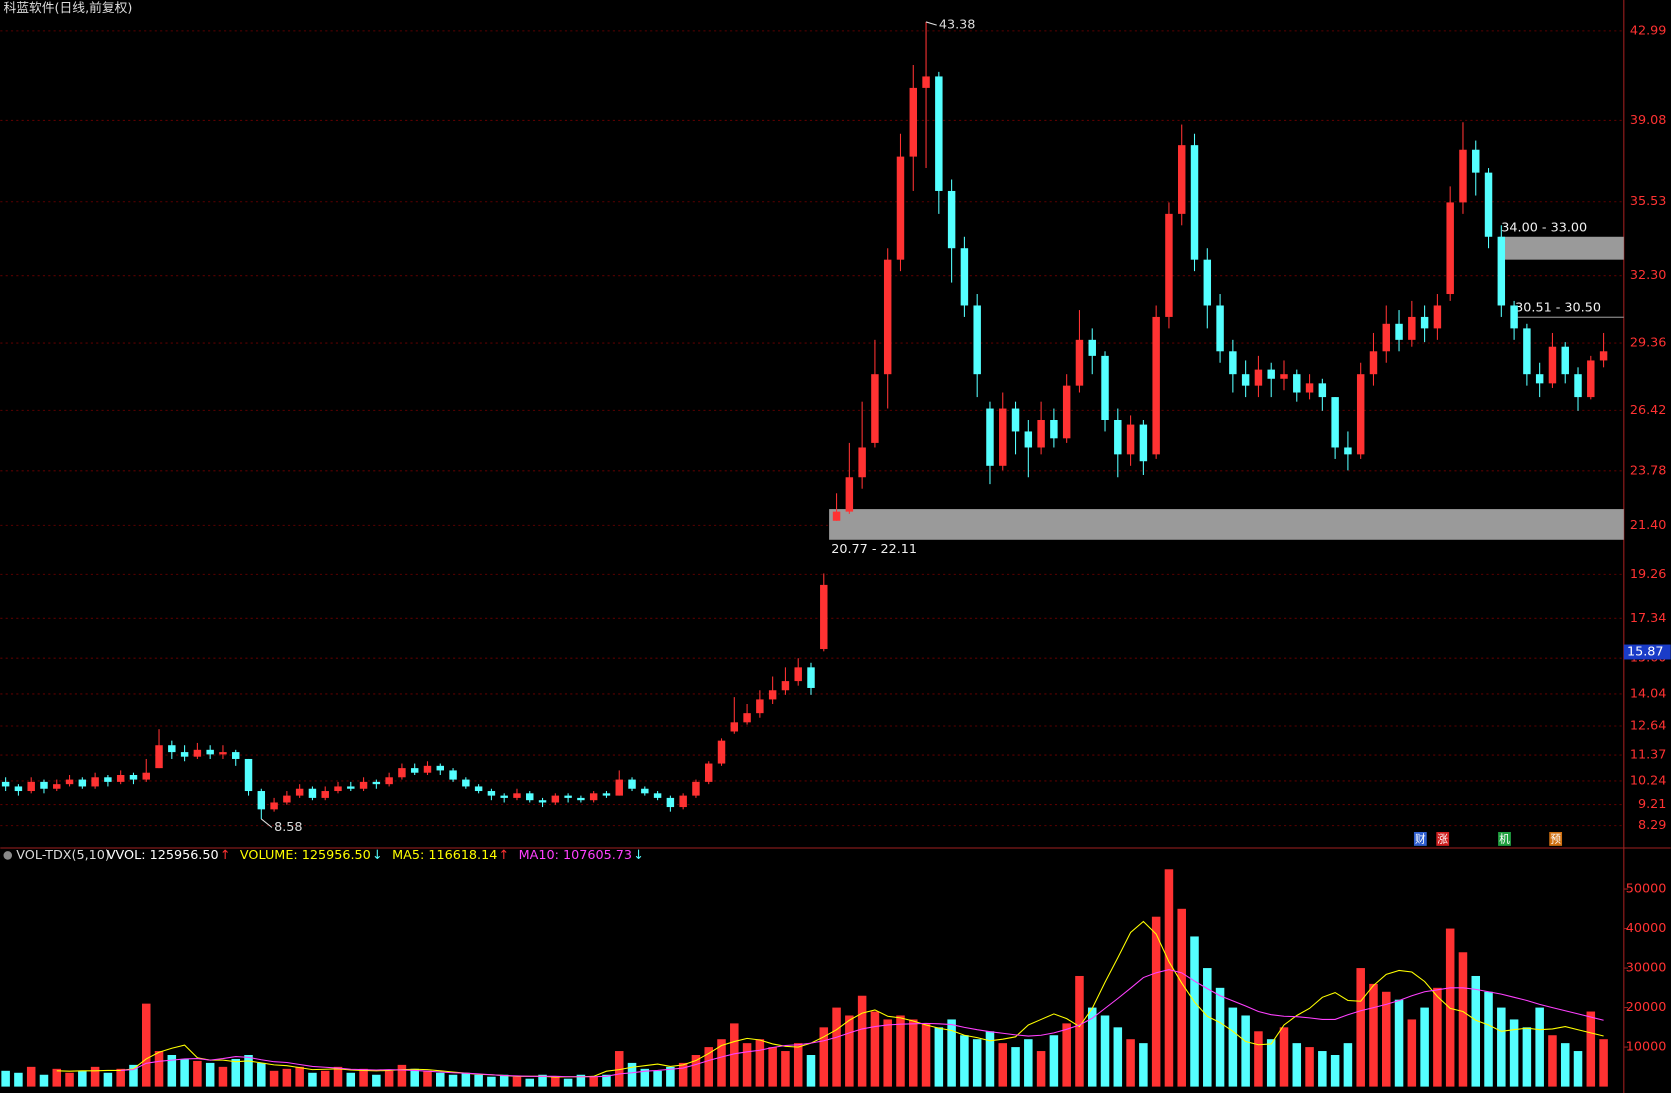 The image size is (1671, 1093). What do you see at coordinates (1648, 343) in the screenshot?
I see `y-tick-label: 29.36` at bounding box center [1648, 343].